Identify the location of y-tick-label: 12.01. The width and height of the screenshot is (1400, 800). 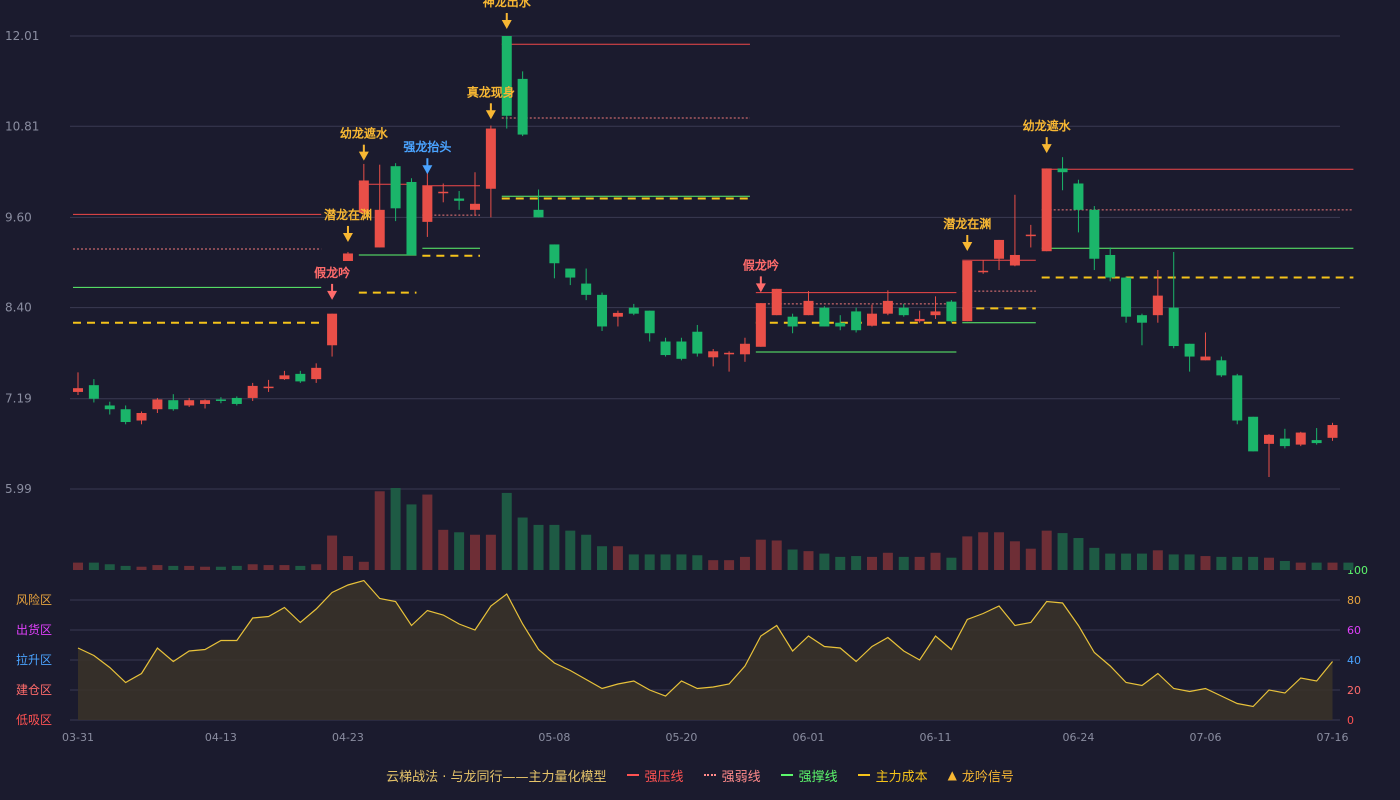
(22, 36).